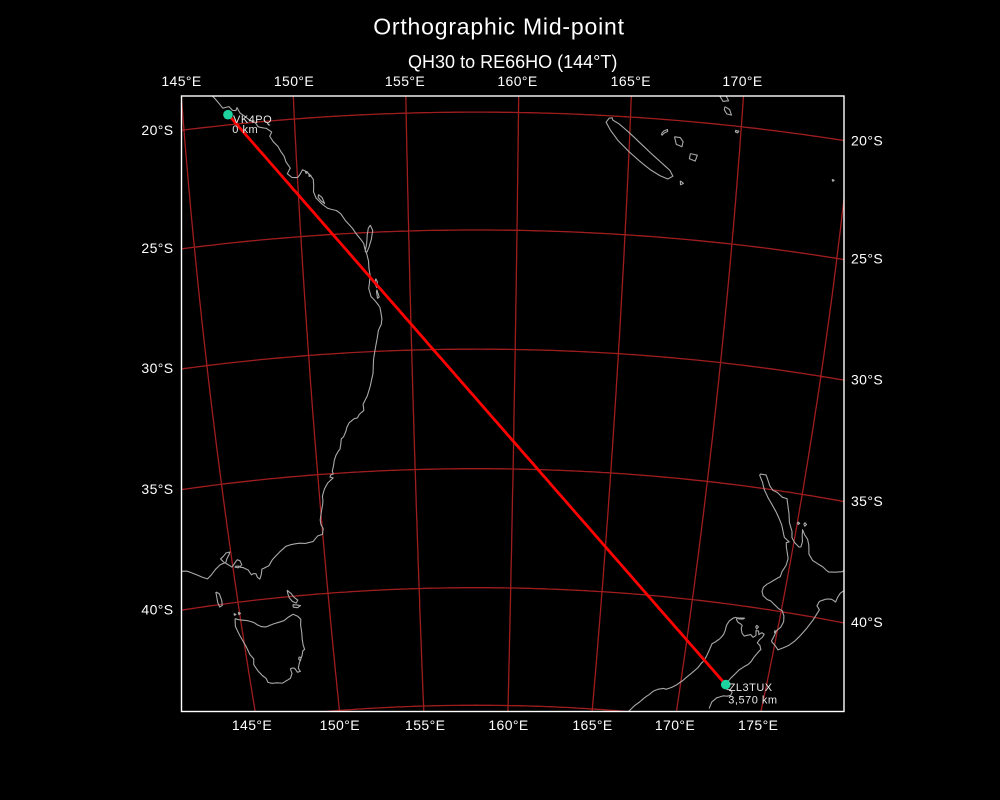  I want to click on svg-text: 3,570 km, so click(752, 700).